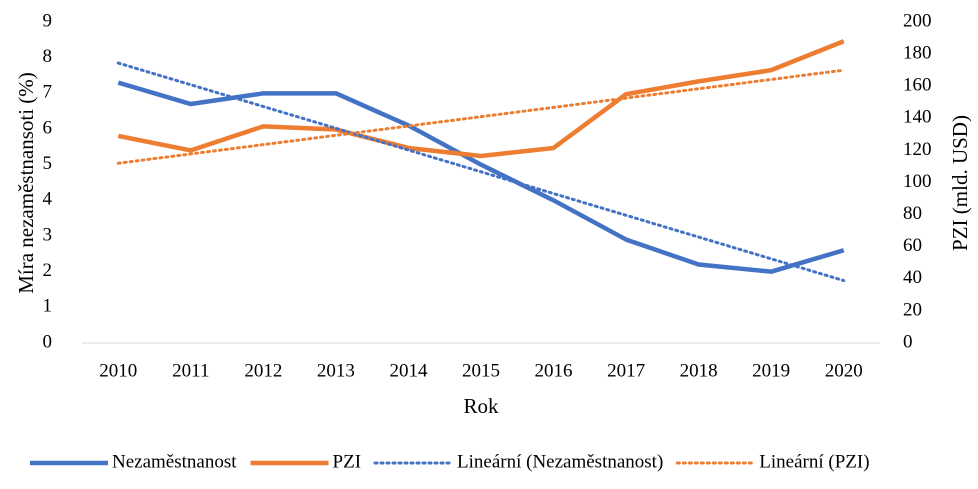  Describe the element at coordinates (48, 127) in the screenshot. I see `y-tick-label: 6` at that location.